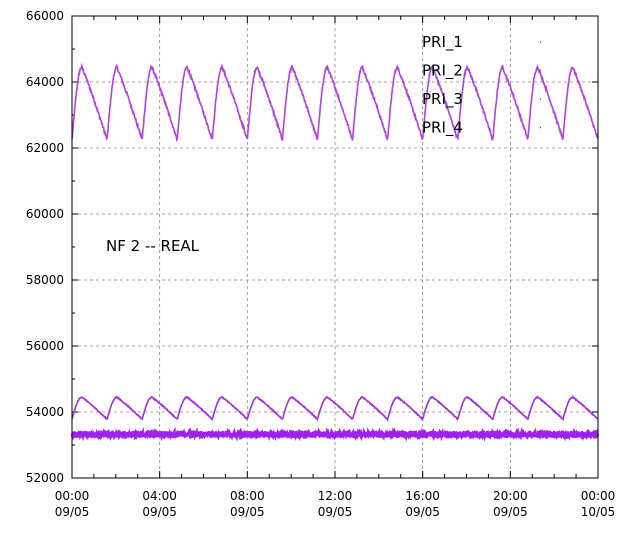 This screenshot has height=536, width=628. Describe the element at coordinates (45, 412) in the screenshot. I see `y-tick-label: 54000` at that location.